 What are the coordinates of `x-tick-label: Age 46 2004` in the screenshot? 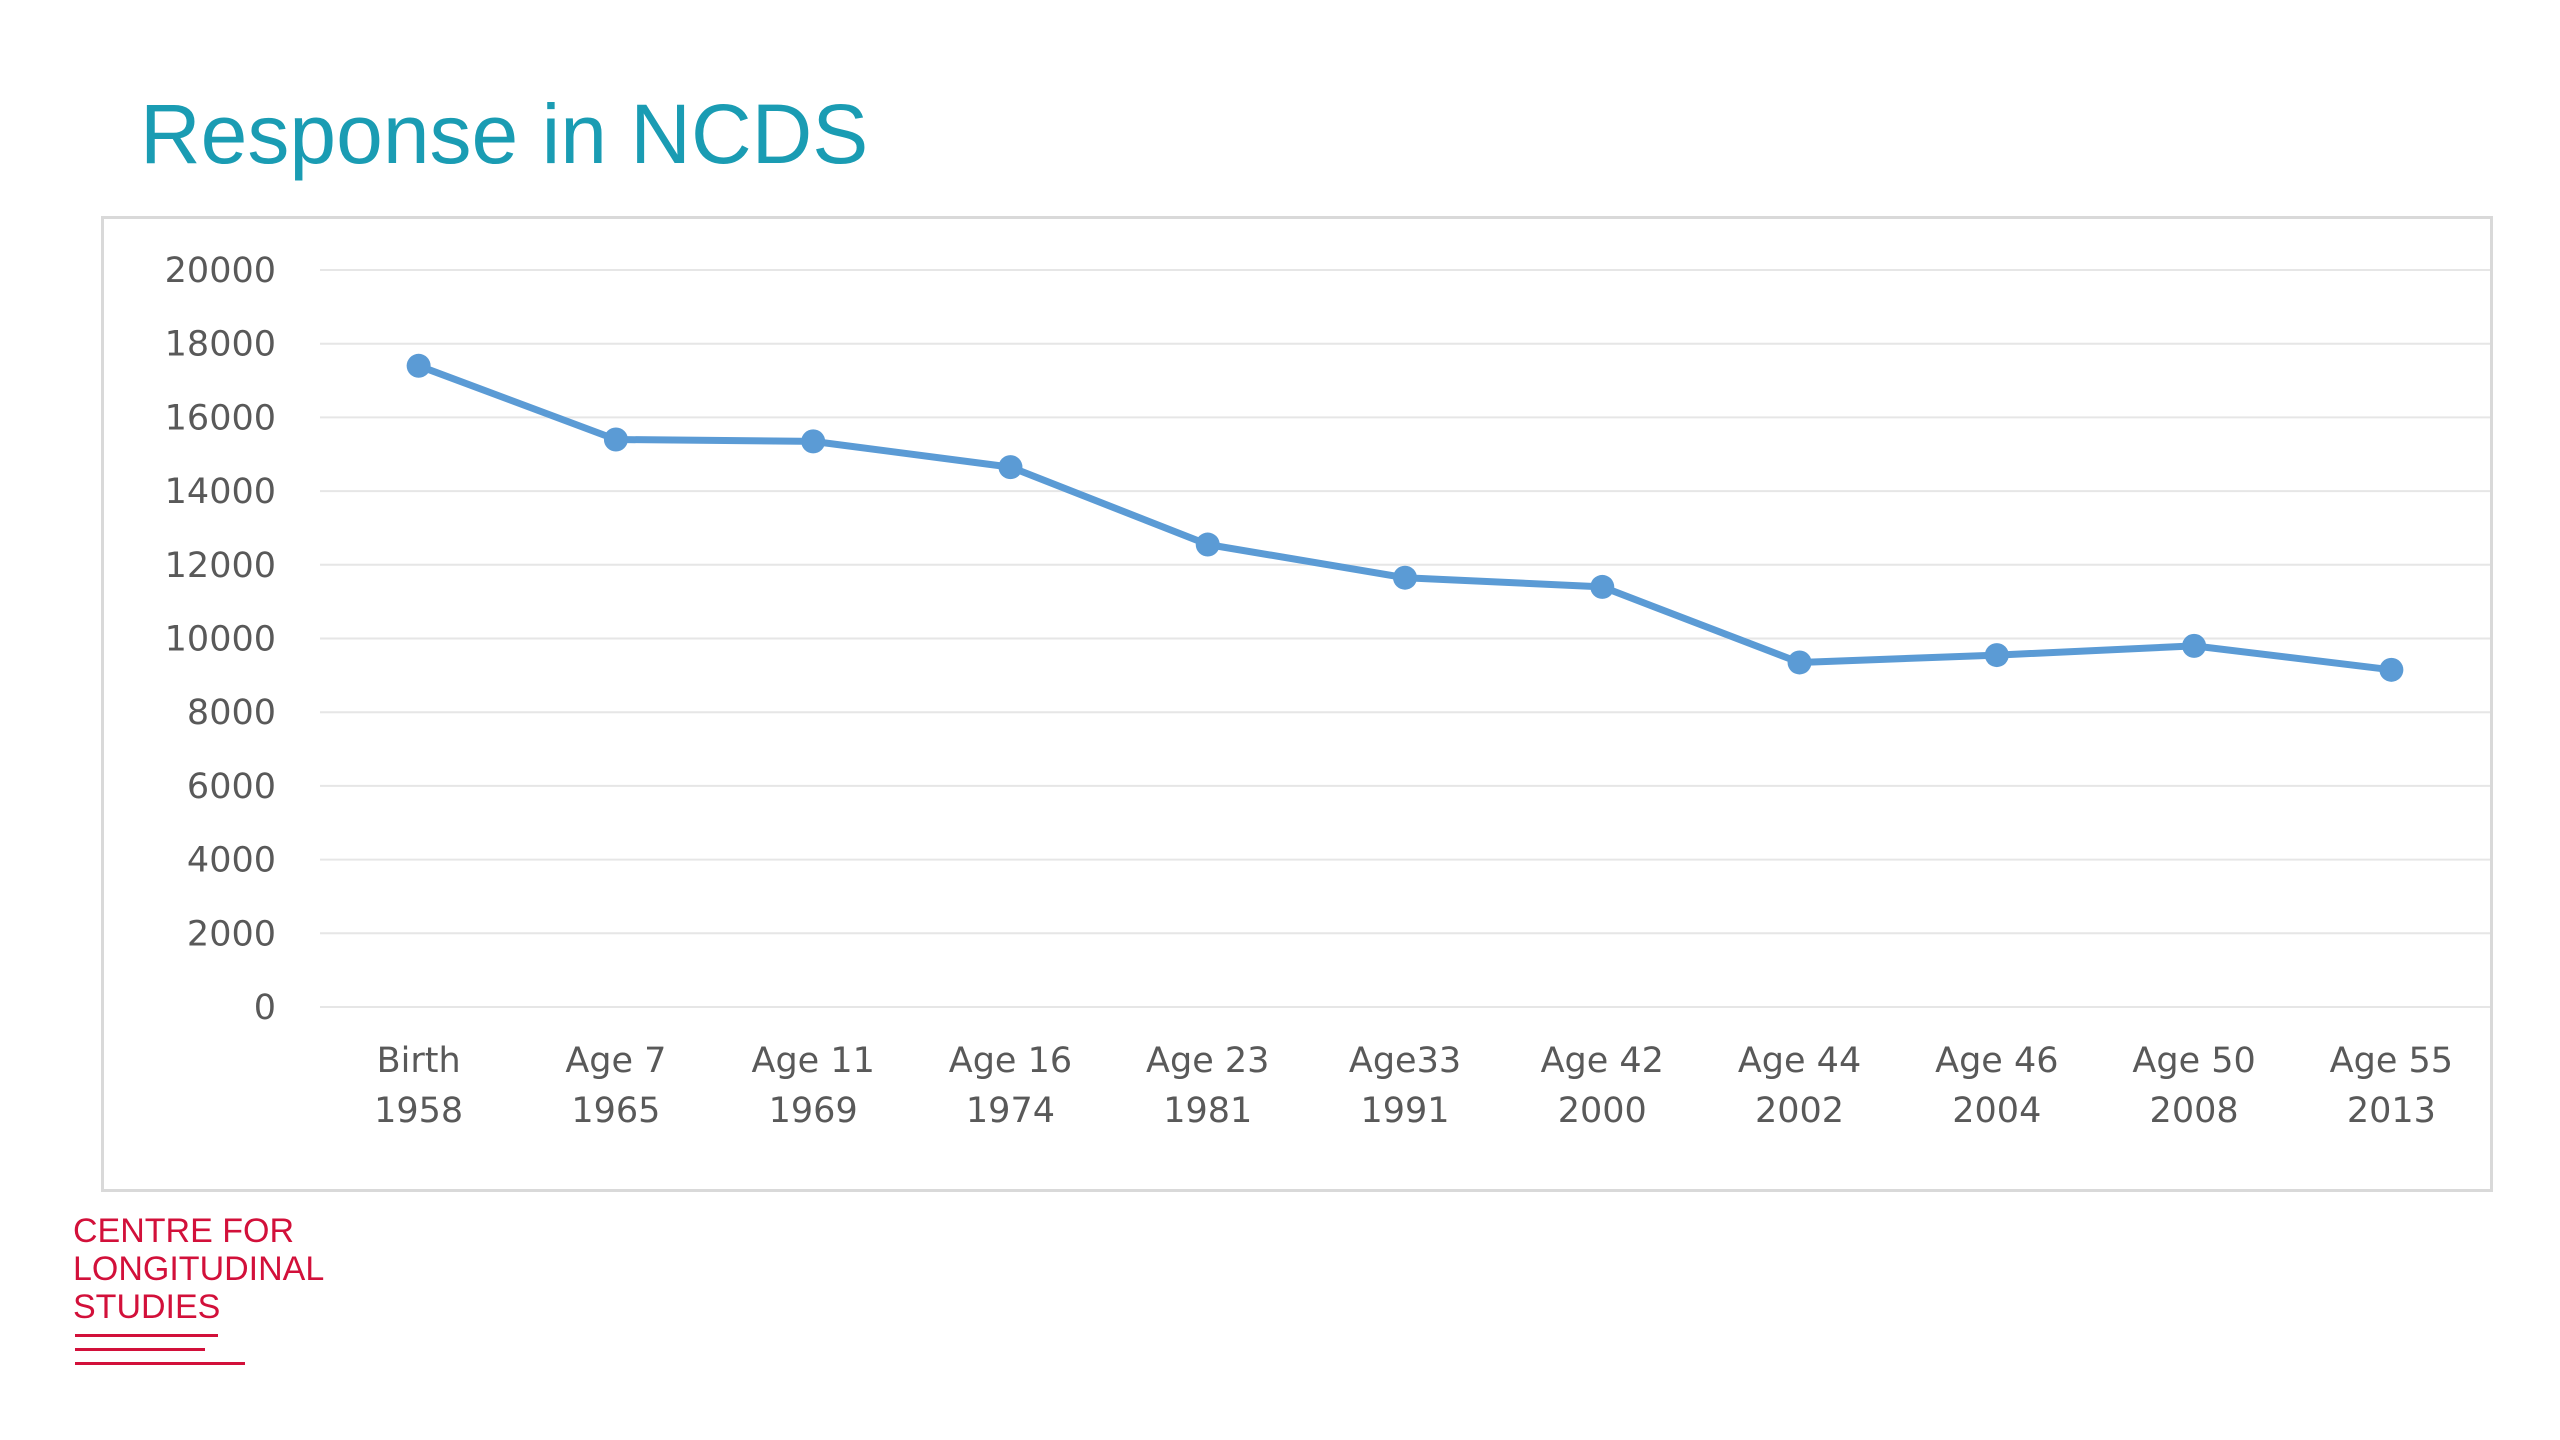 It's located at (1996, 1086).